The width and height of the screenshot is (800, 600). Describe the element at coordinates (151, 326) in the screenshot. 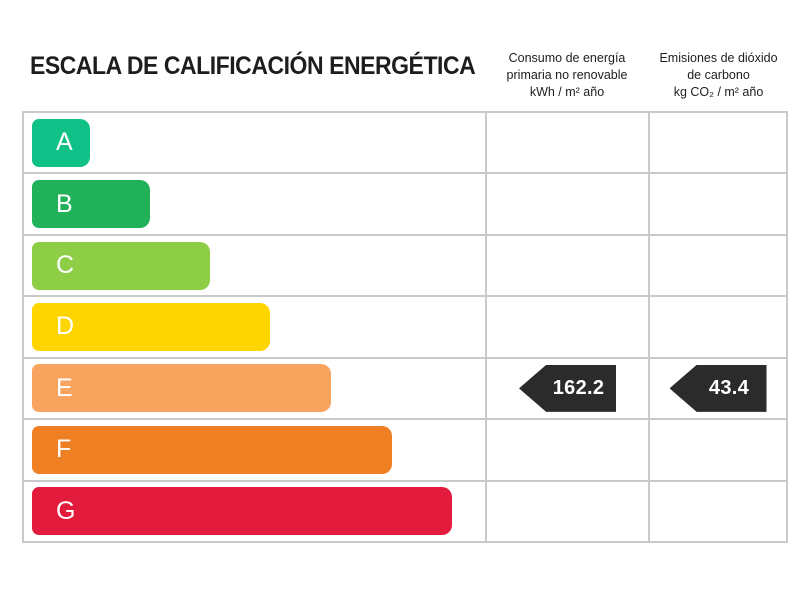

I see `rating-bar-d: D` at that location.